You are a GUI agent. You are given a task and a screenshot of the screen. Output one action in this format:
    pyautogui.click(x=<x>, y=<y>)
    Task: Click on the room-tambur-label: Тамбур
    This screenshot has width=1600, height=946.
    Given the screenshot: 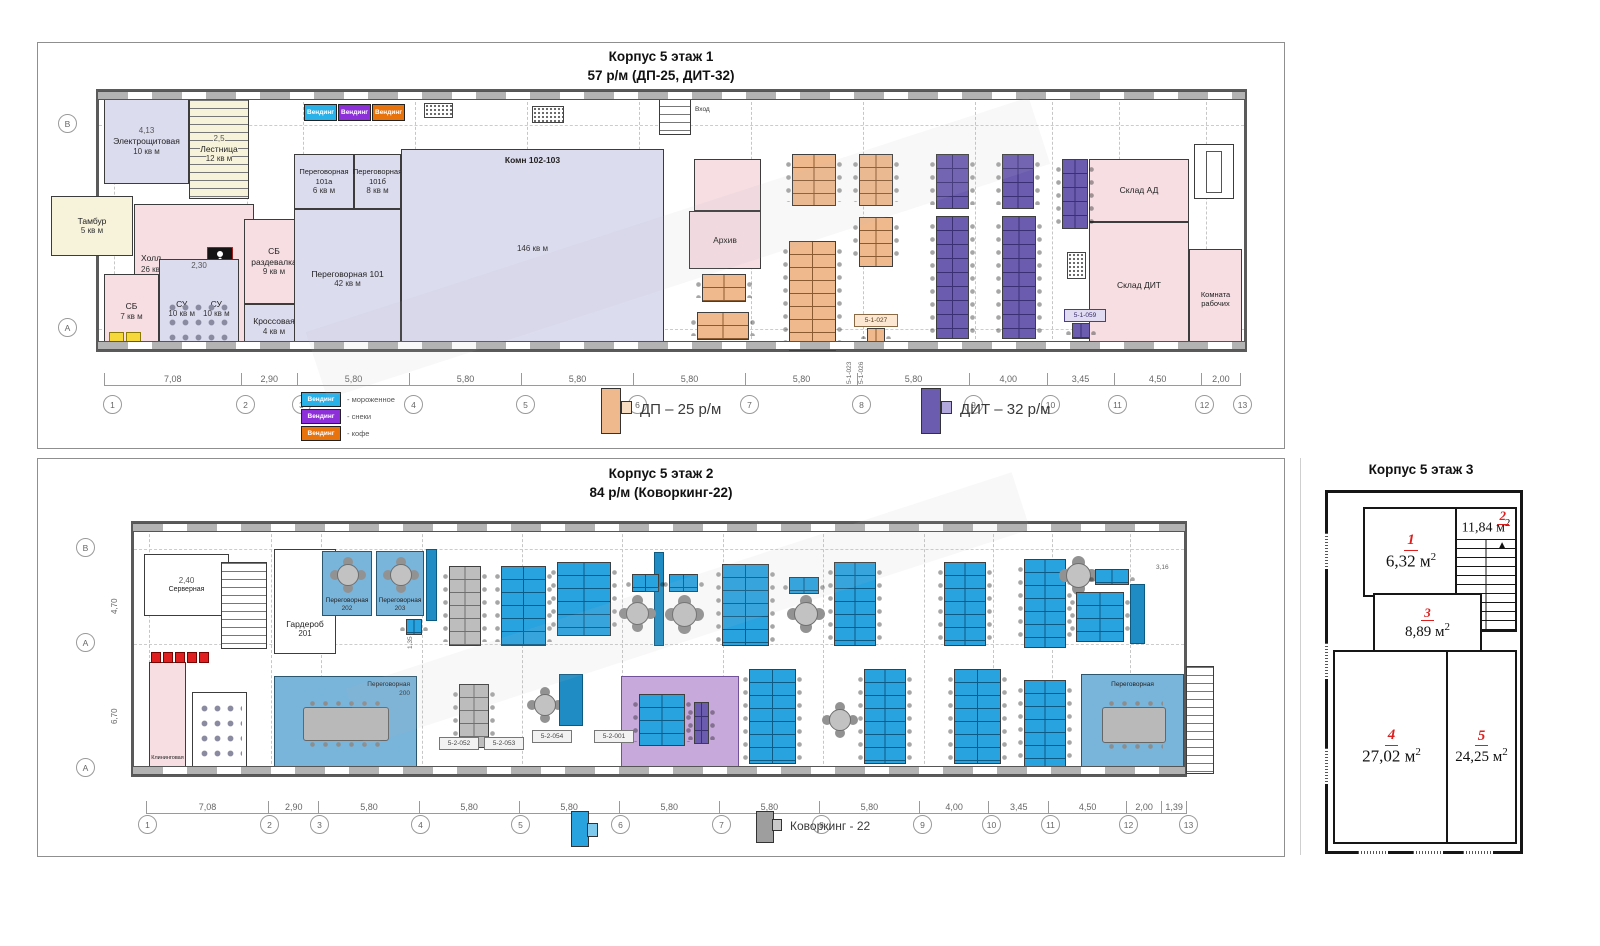 What is the action you would take?
    pyautogui.click(x=92, y=220)
    